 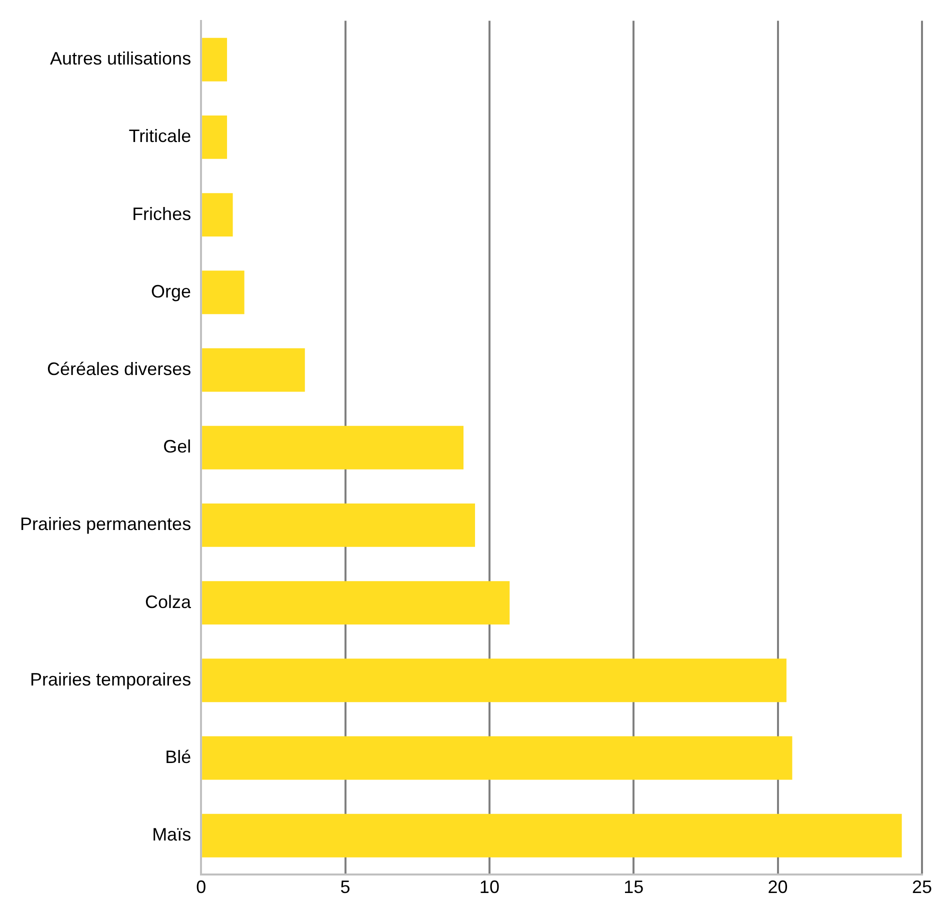 I want to click on x-tick-label: 20, so click(x=778, y=887).